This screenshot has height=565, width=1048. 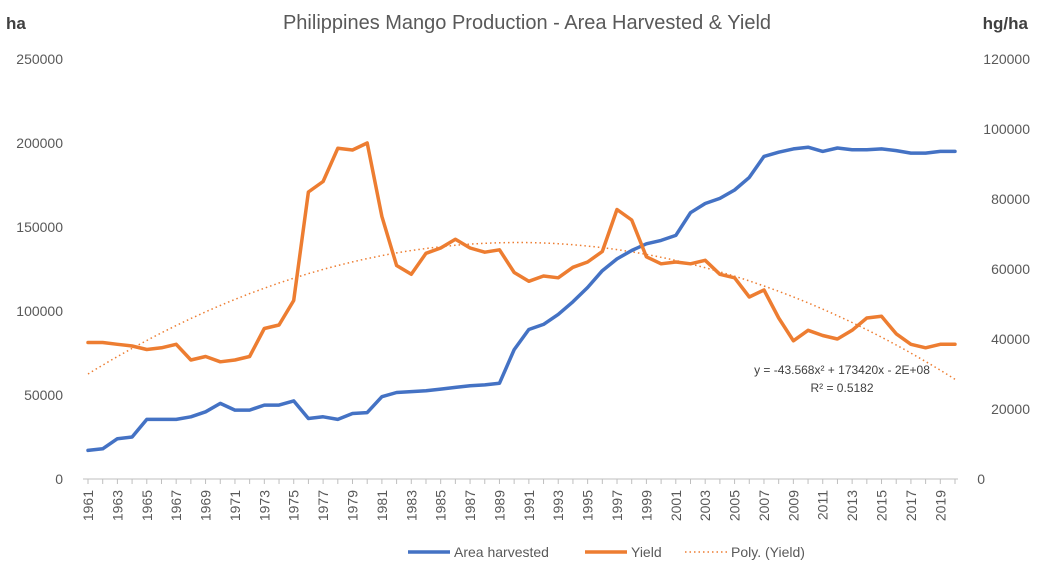 What do you see at coordinates (793, 505) in the screenshot?
I see `x-tick-label: 2009` at bounding box center [793, 505].